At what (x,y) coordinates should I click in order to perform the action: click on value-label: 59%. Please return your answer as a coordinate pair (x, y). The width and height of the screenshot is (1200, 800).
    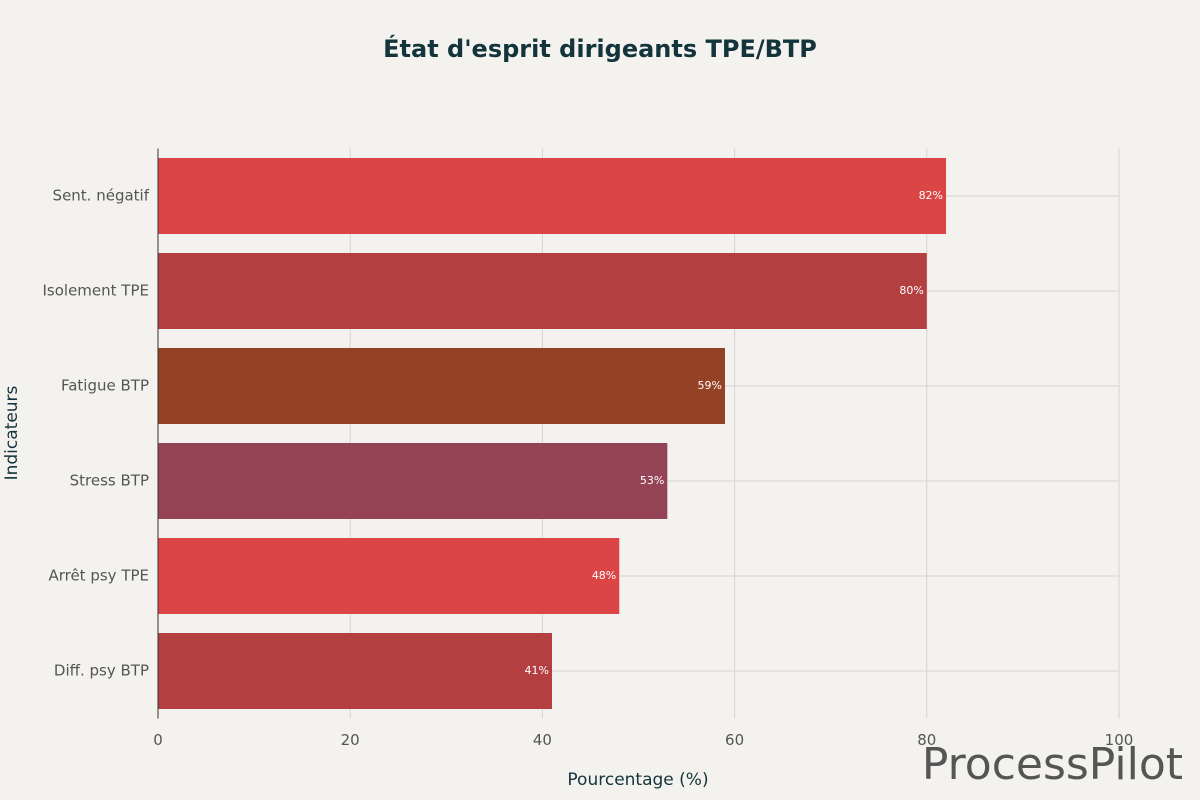
    Looking at the image, I should click on (710, 385).